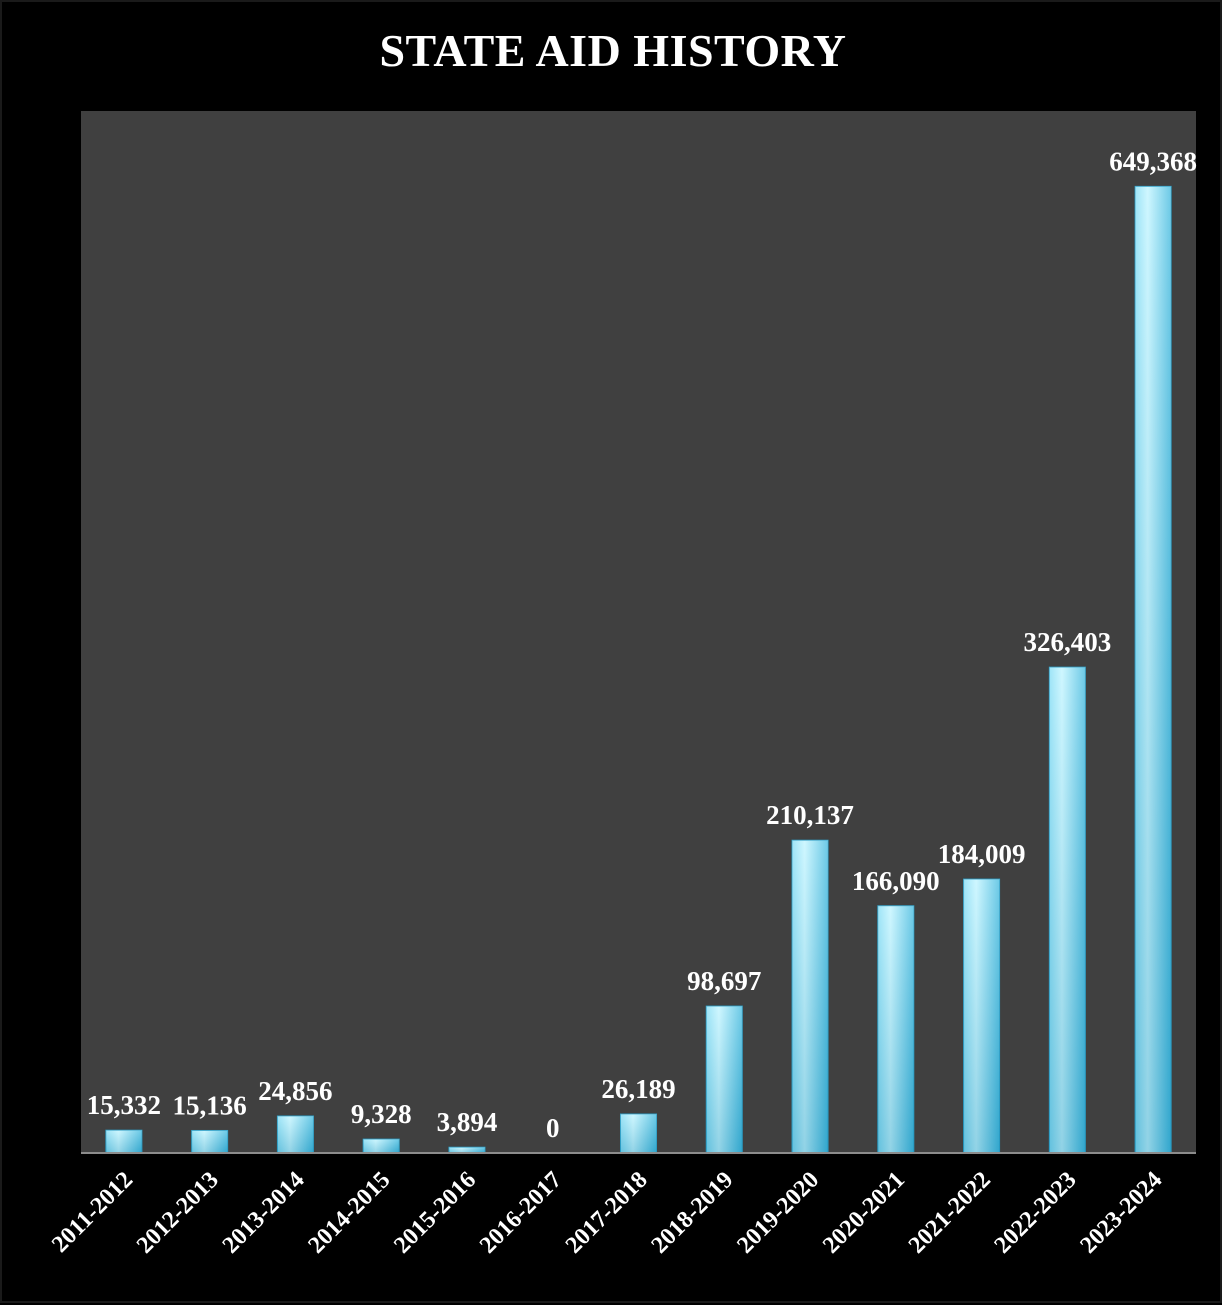  Describe the element at coordinates (864, 1213) in the screenshot. I see `x-tick-label-2020-2021: 2020-2021` at that location.